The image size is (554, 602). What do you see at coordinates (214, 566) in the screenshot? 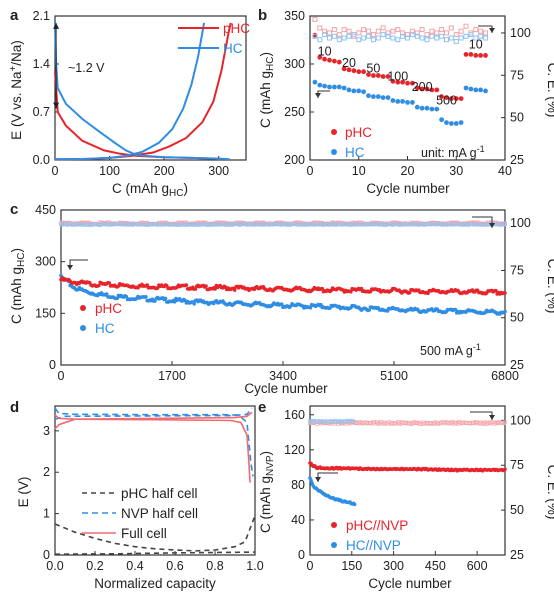
I see `x-tick-label: 0.8` at bounding box center [214, 566].